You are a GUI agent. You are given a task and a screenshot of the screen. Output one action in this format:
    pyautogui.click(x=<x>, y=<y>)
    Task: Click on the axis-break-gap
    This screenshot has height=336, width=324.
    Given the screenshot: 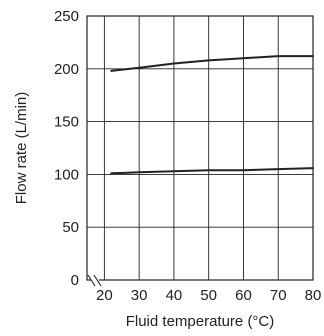 What is the action you would take?
    pyautogui.click(x=95, y=280)
    